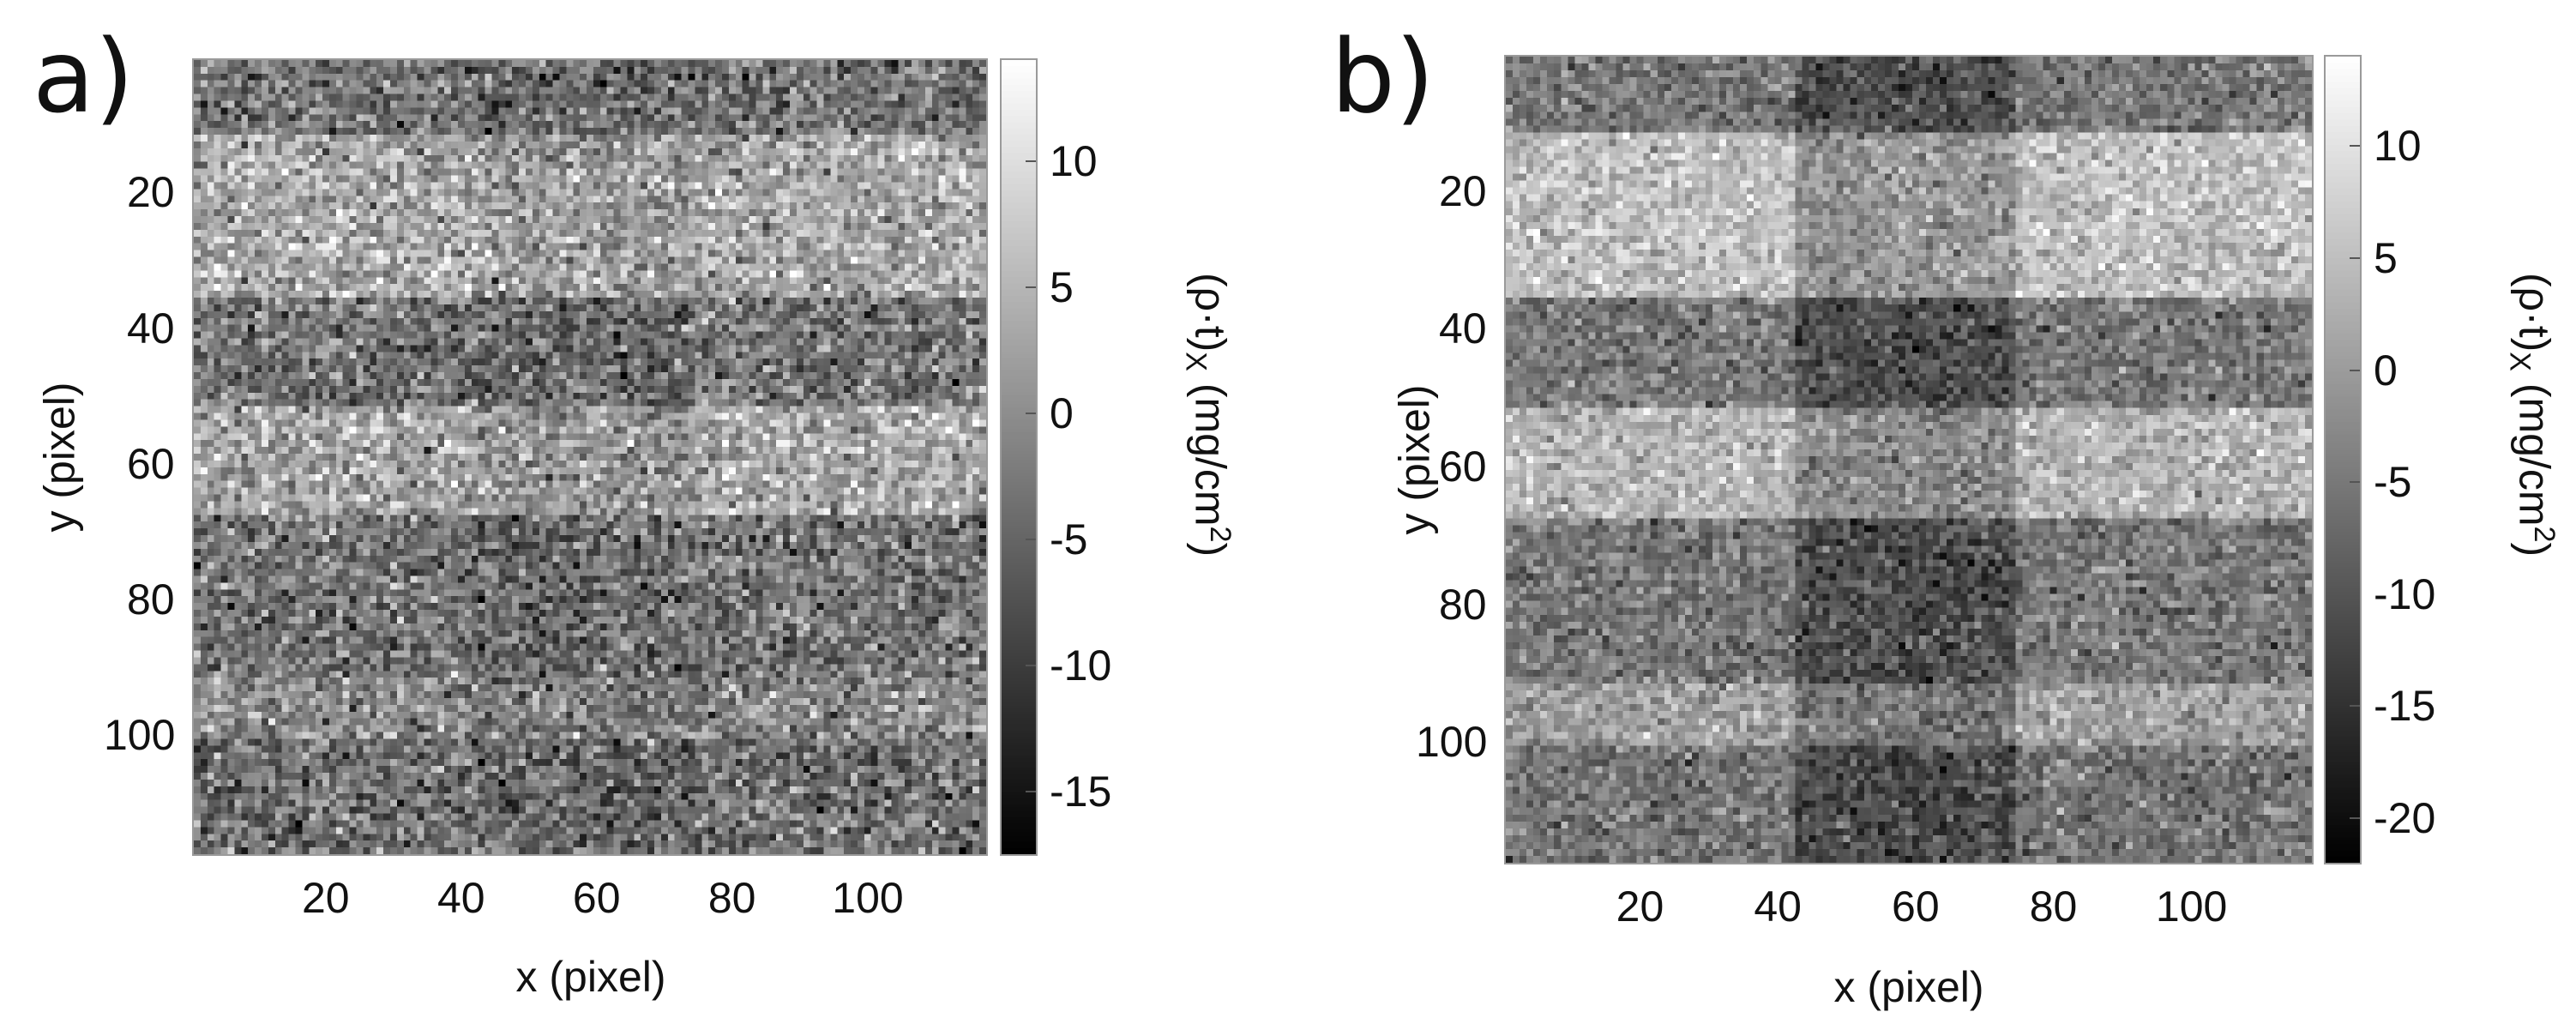  What do you see at coordinates (84, 76) in the screenshot?
I see `panel-label: a)` at bounding box center [84, 76].